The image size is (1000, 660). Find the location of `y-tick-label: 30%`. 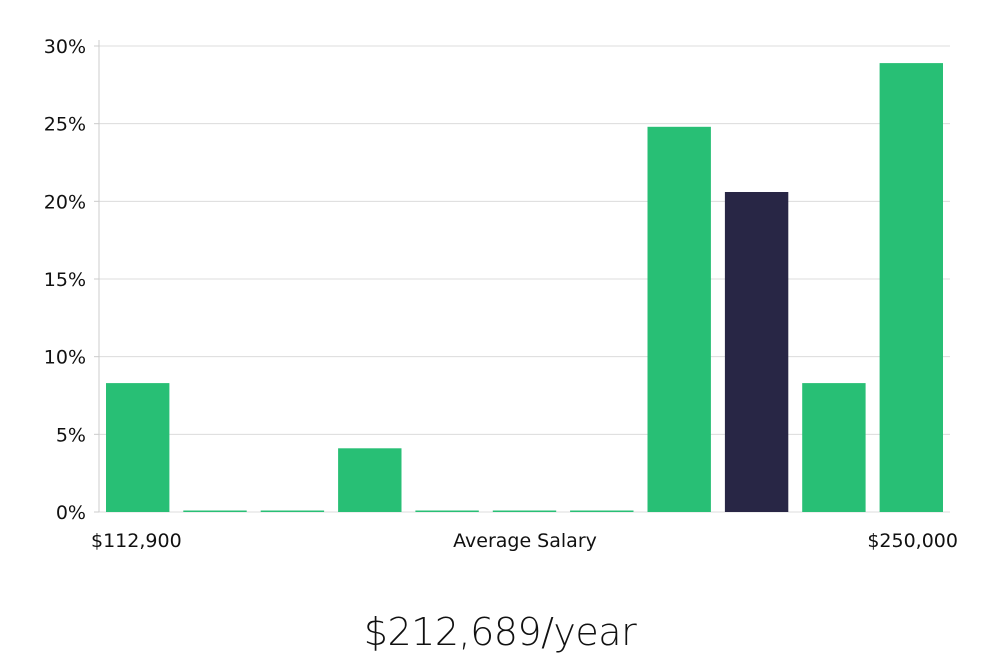

y-tick-label: 30% is located at coordinates (65, 47).